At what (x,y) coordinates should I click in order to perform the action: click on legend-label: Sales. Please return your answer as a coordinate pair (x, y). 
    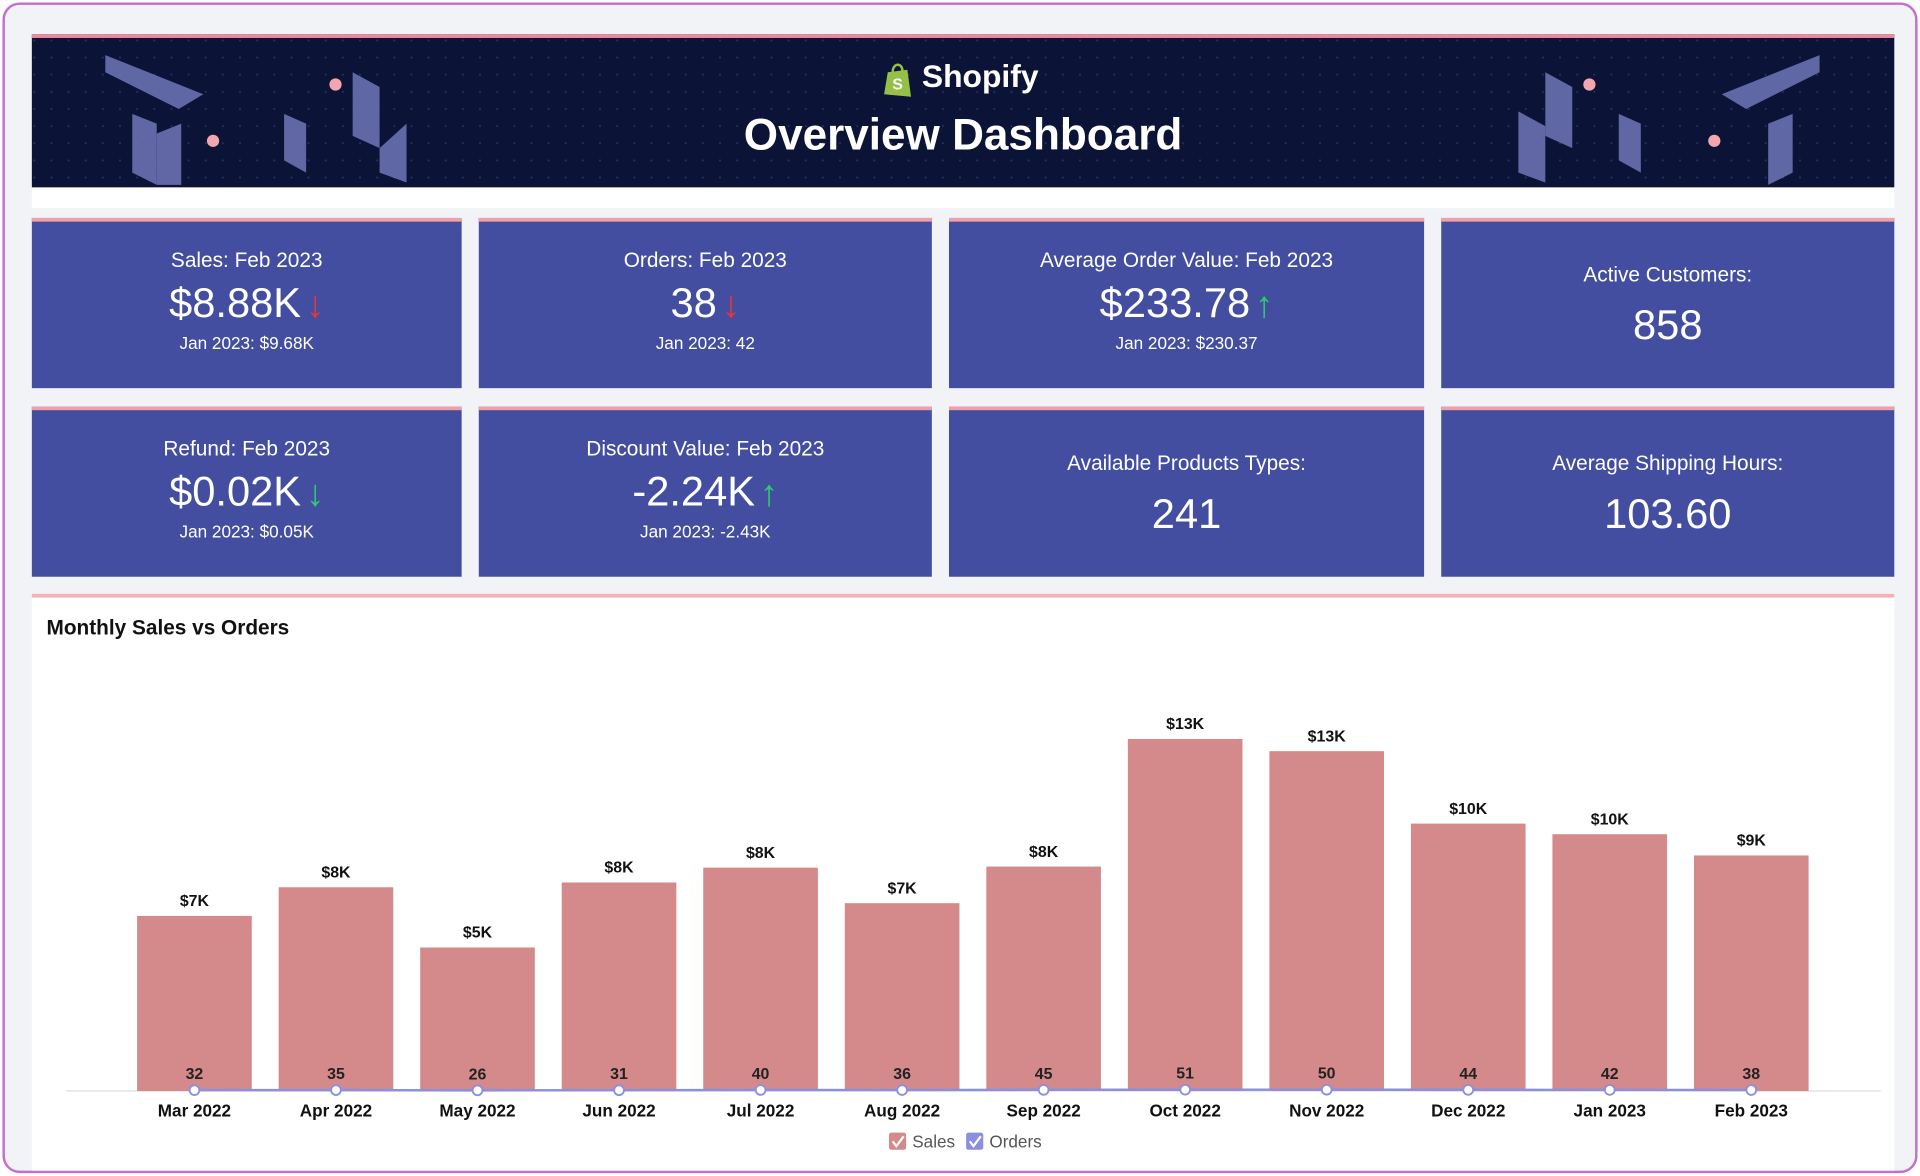
    Looking at the image, I should click on (933, 1141).